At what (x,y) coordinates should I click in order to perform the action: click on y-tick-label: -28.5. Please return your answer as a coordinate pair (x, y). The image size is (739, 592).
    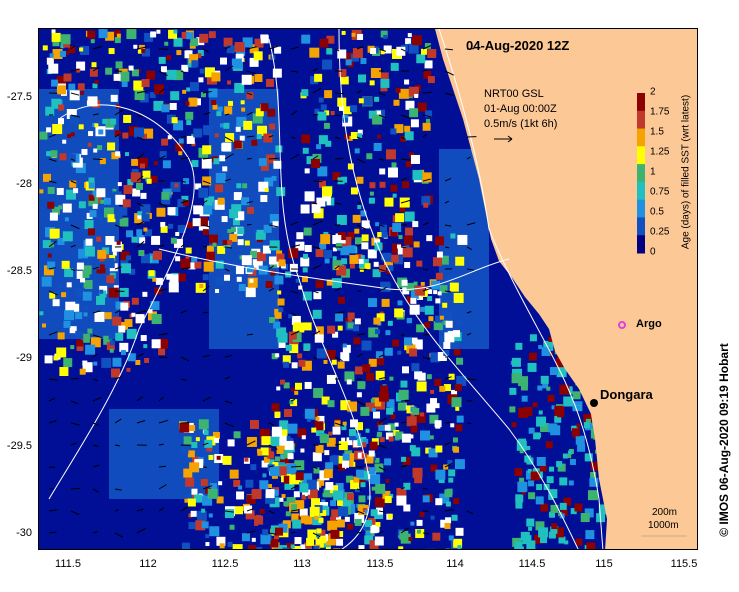
    Looking at the image, I should click on (19, 271).